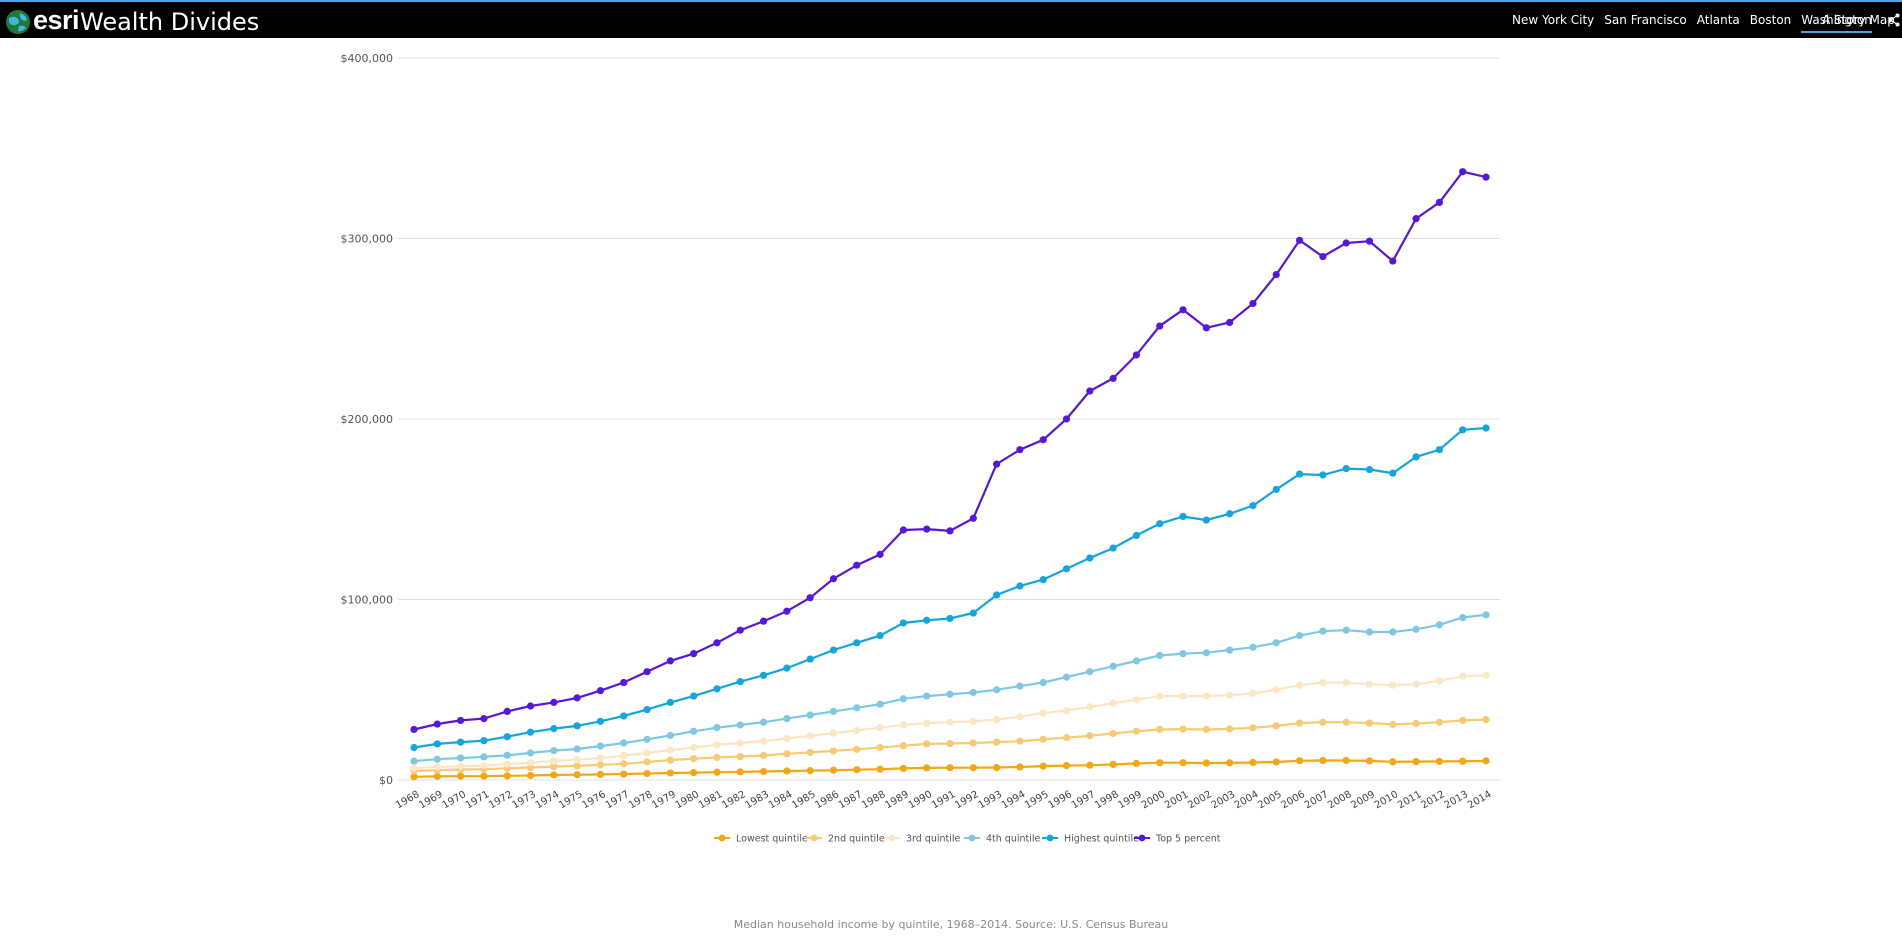 The image size is (1902, 951). What do you see at coordinates (1836, 23) in the screenshot?
I see `nav-item-washington: Washington` at bounding box center [1836, 23].